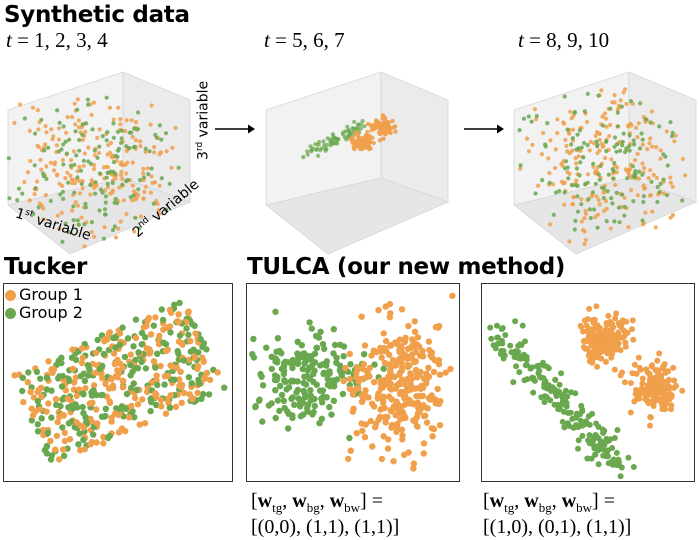 This screenshot has width=700, height=540. What do you see at coordinates (44, 304) in the screenshot?
I see `legend: Group 1 Group 2` at bounding box center [44, 304].